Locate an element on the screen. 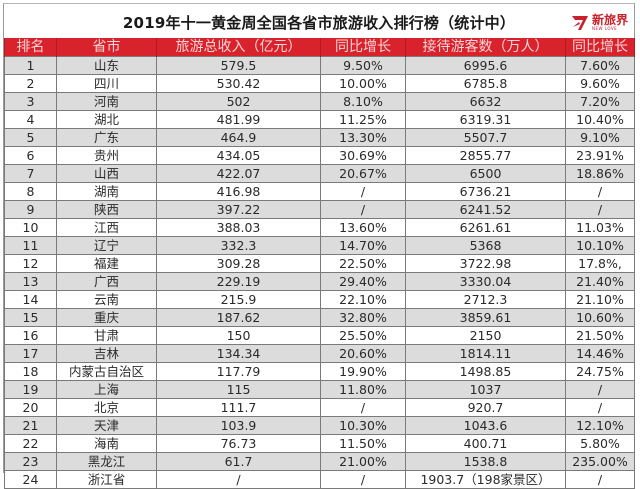 The height and width of the screenshot is (489, 640). cell-province: 江西 is located at coordinates (106, 227).